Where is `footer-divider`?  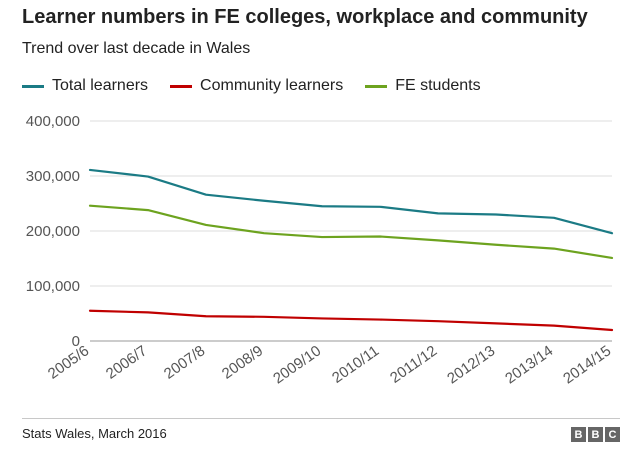 footer-divider is located at coordinates (321, 418).